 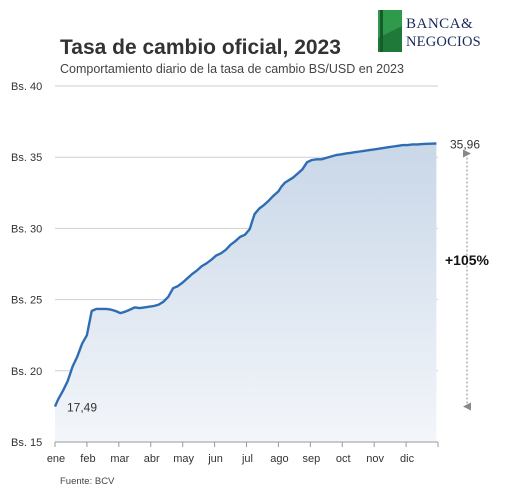 I want to click on logo-line-2: NEGOCIOS, so click(x=443, y=42).